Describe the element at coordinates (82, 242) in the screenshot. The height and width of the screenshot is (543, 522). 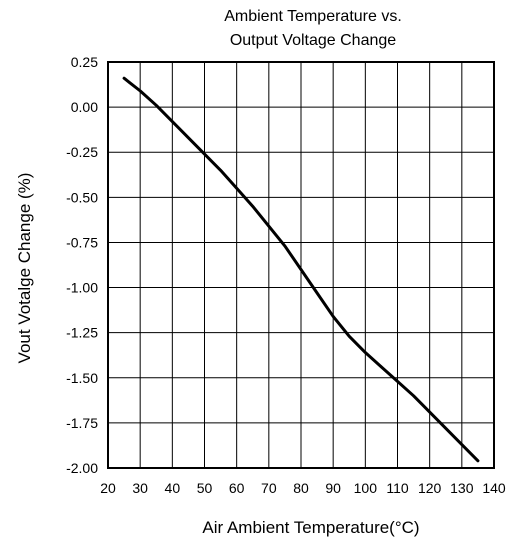
I see `y-tick-label: -0.75` at that location.